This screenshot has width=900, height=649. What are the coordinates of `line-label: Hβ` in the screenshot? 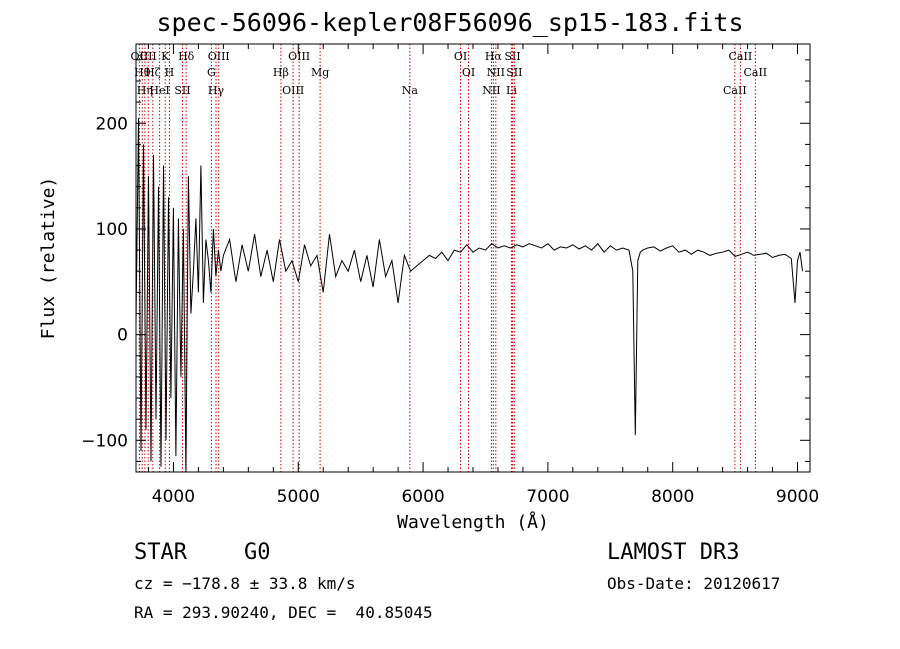 It's located at (281, 72).